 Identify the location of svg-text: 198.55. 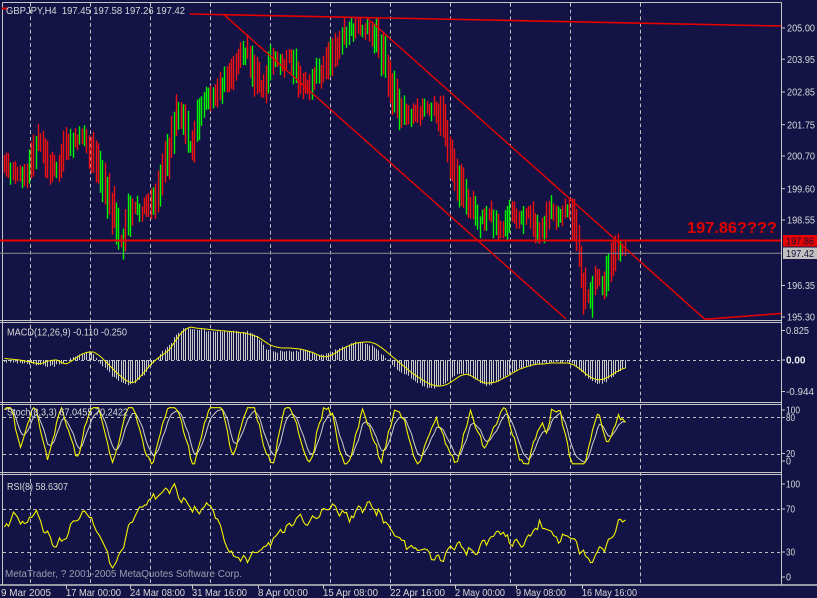
(801, 221).